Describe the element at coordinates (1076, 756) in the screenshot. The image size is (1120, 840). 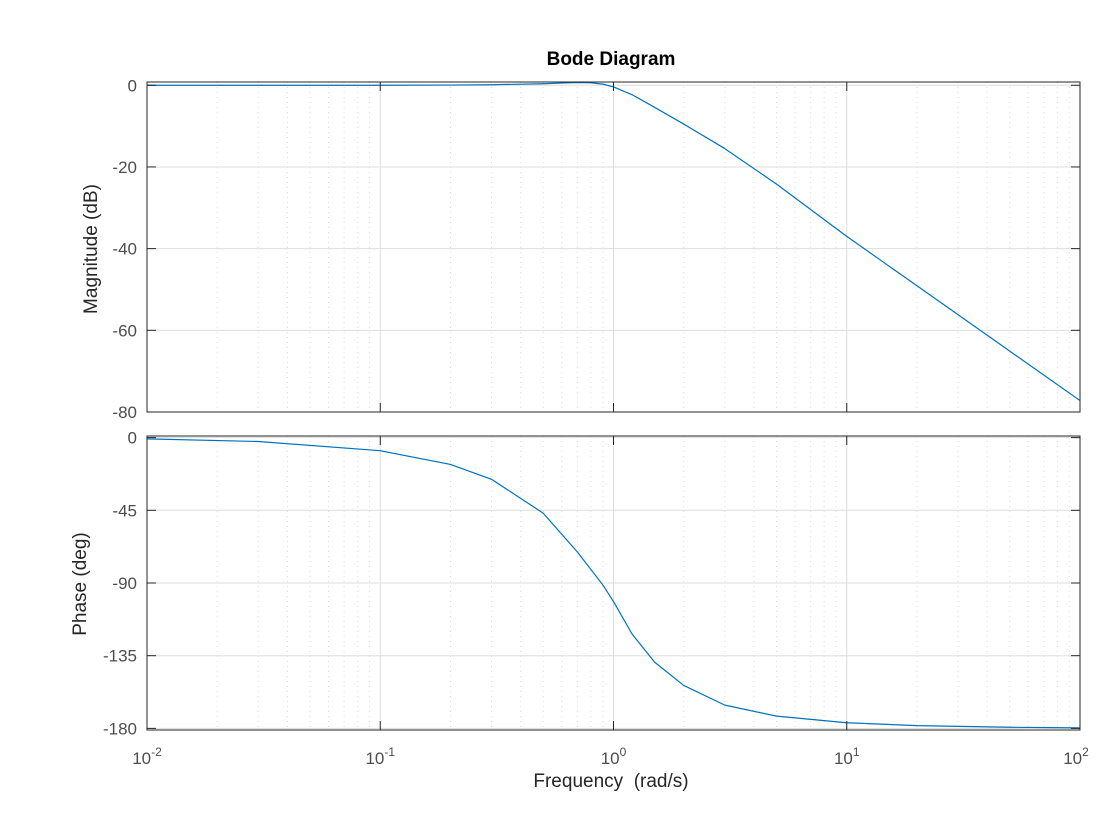
I see `x-tick-label: 10²` at that location.